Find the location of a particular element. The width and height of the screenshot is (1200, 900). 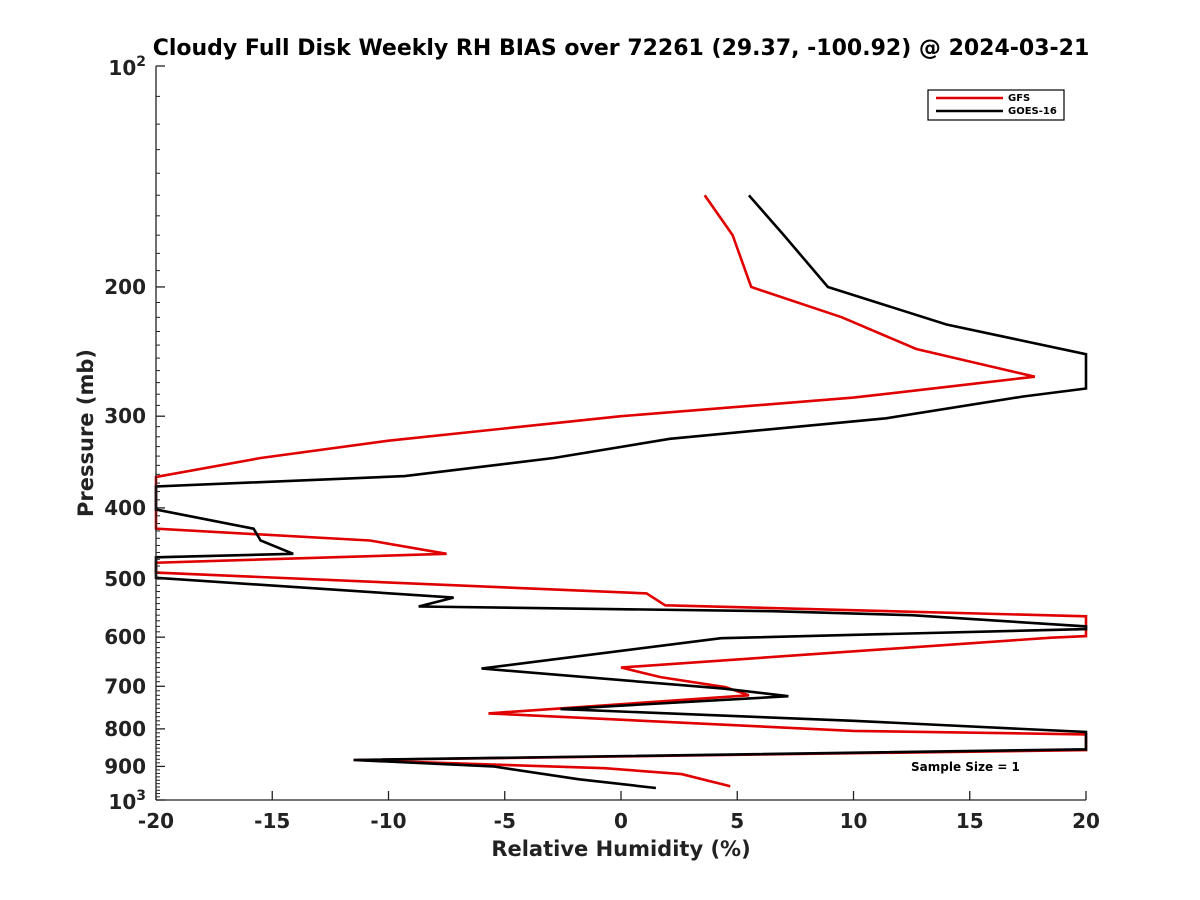

y-tick-label: 500 is located at coordinates (125, 579).